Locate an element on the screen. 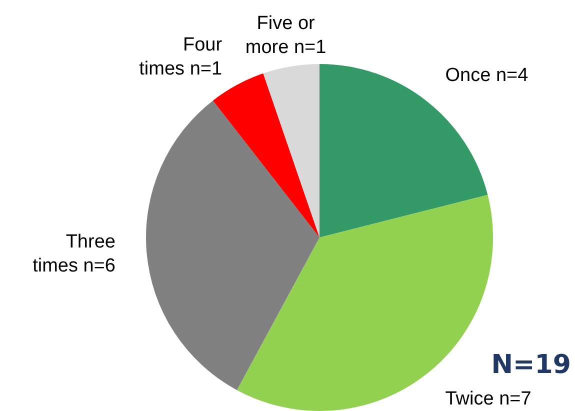  slice-label: Five or more n=1 is located at coordinates (285, 35).